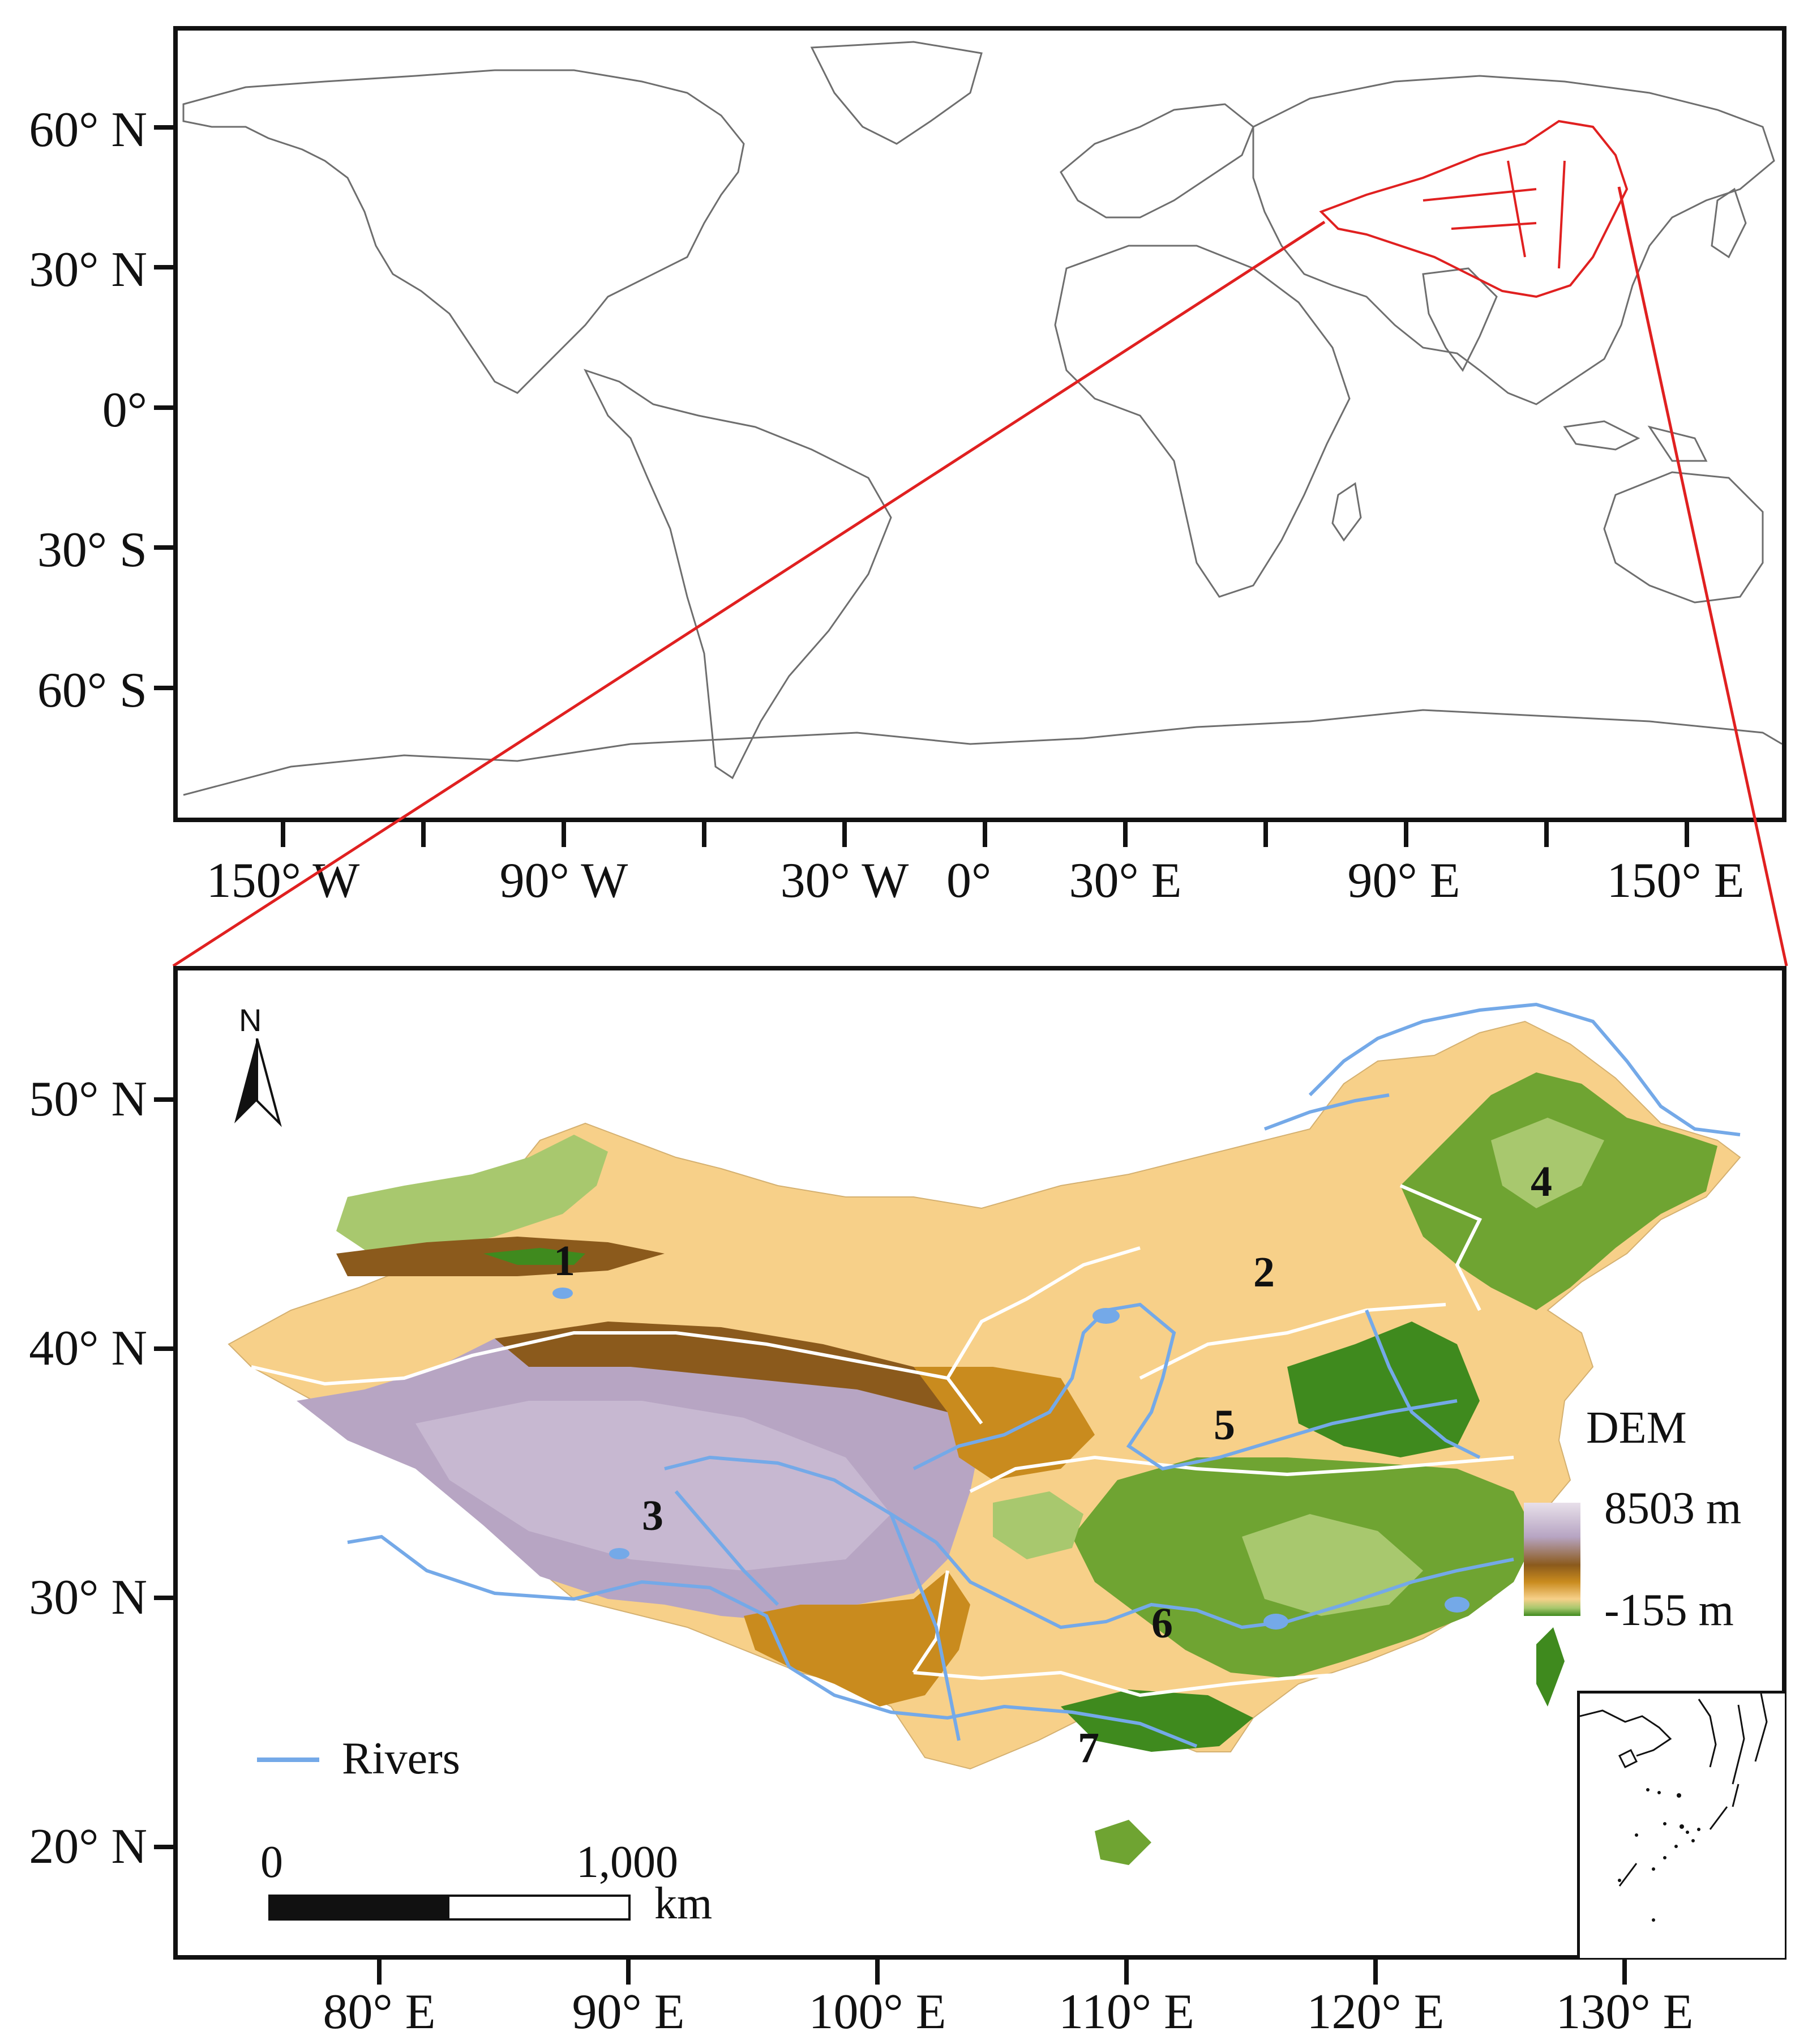 Image resolution: width=1808 pixels, height=2044 pixels. What do you see at coordinates (88, 1348) in the screenshot?
I see `china-lat-label-40n: 40° N` at bounding box center [88, 1348].